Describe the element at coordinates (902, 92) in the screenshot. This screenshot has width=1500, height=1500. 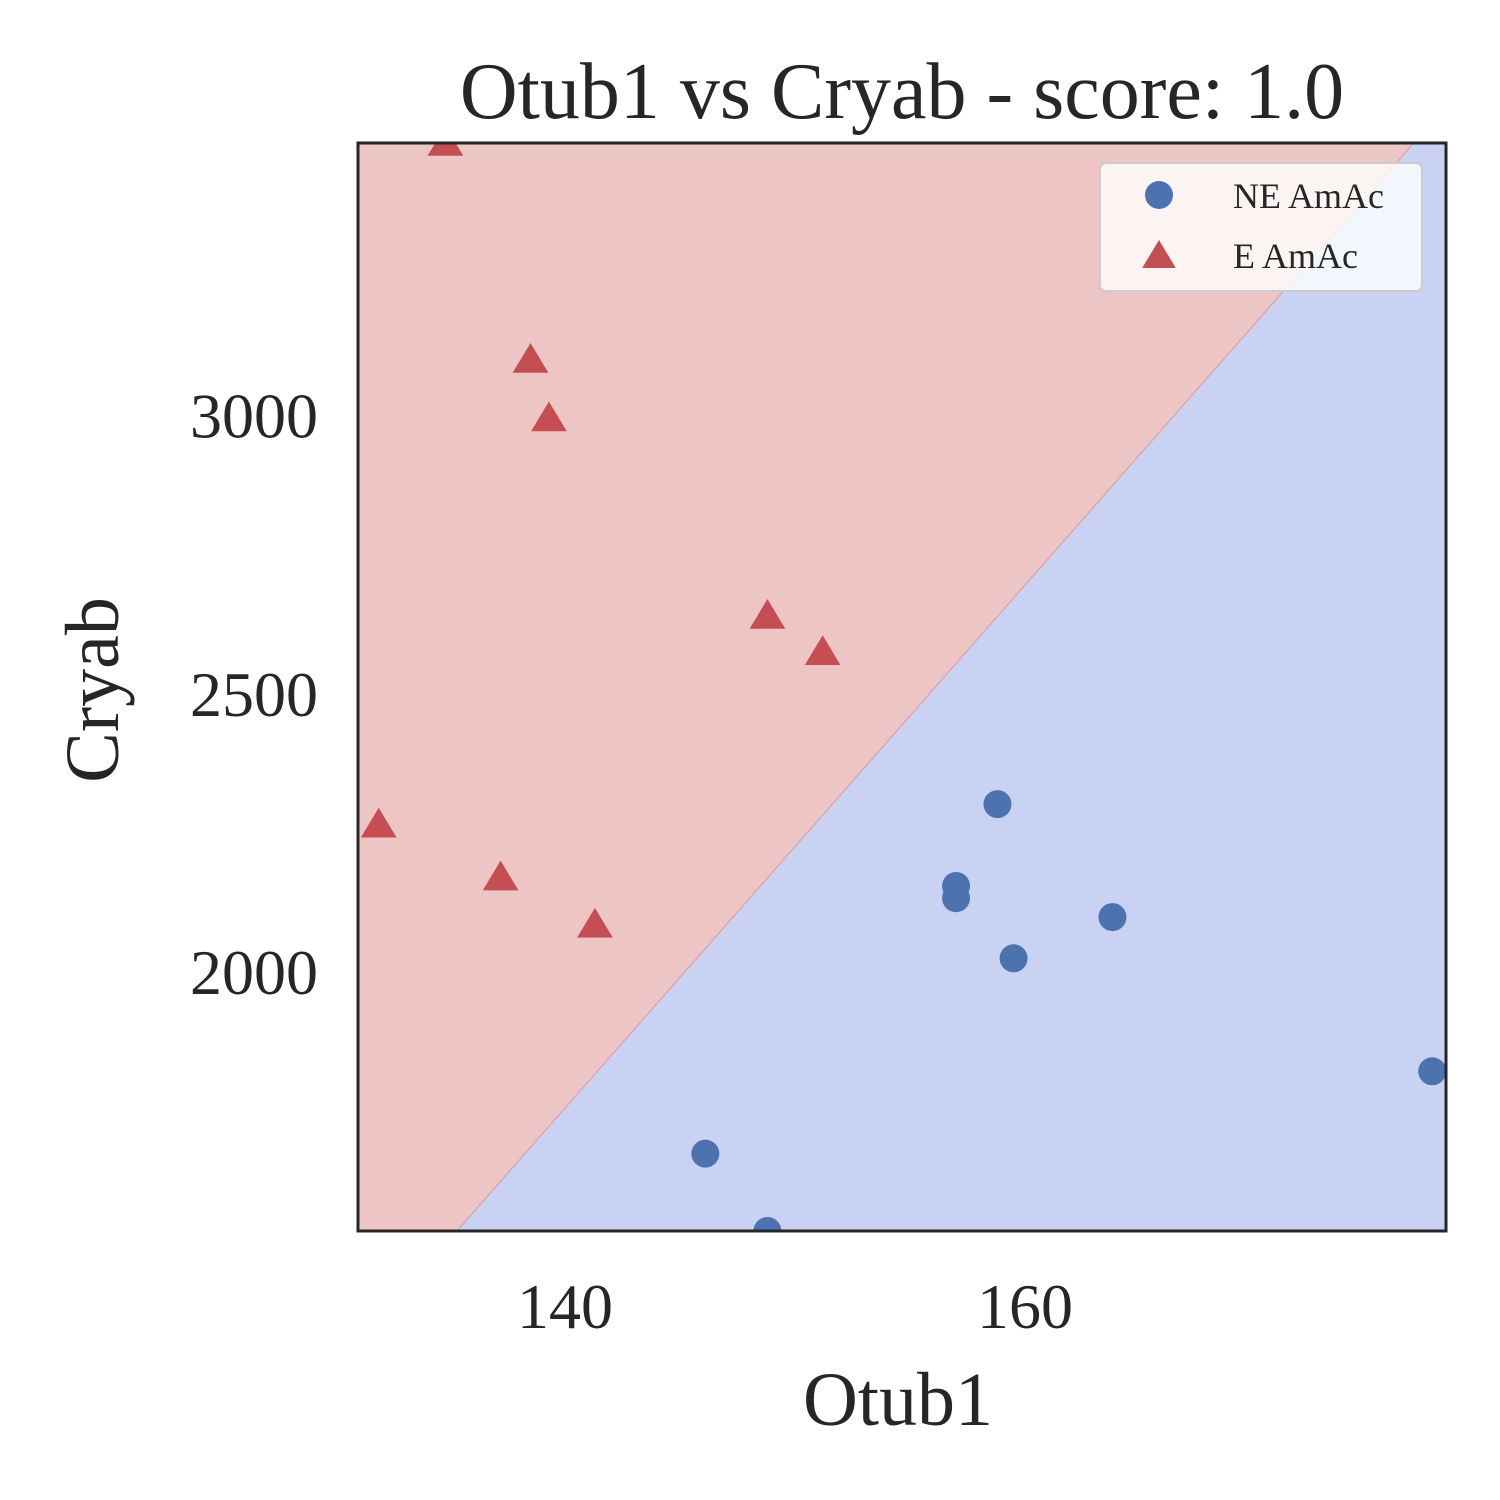
I see `chart-title: Otub1 vs Cryab - score: 1.0` at that location.